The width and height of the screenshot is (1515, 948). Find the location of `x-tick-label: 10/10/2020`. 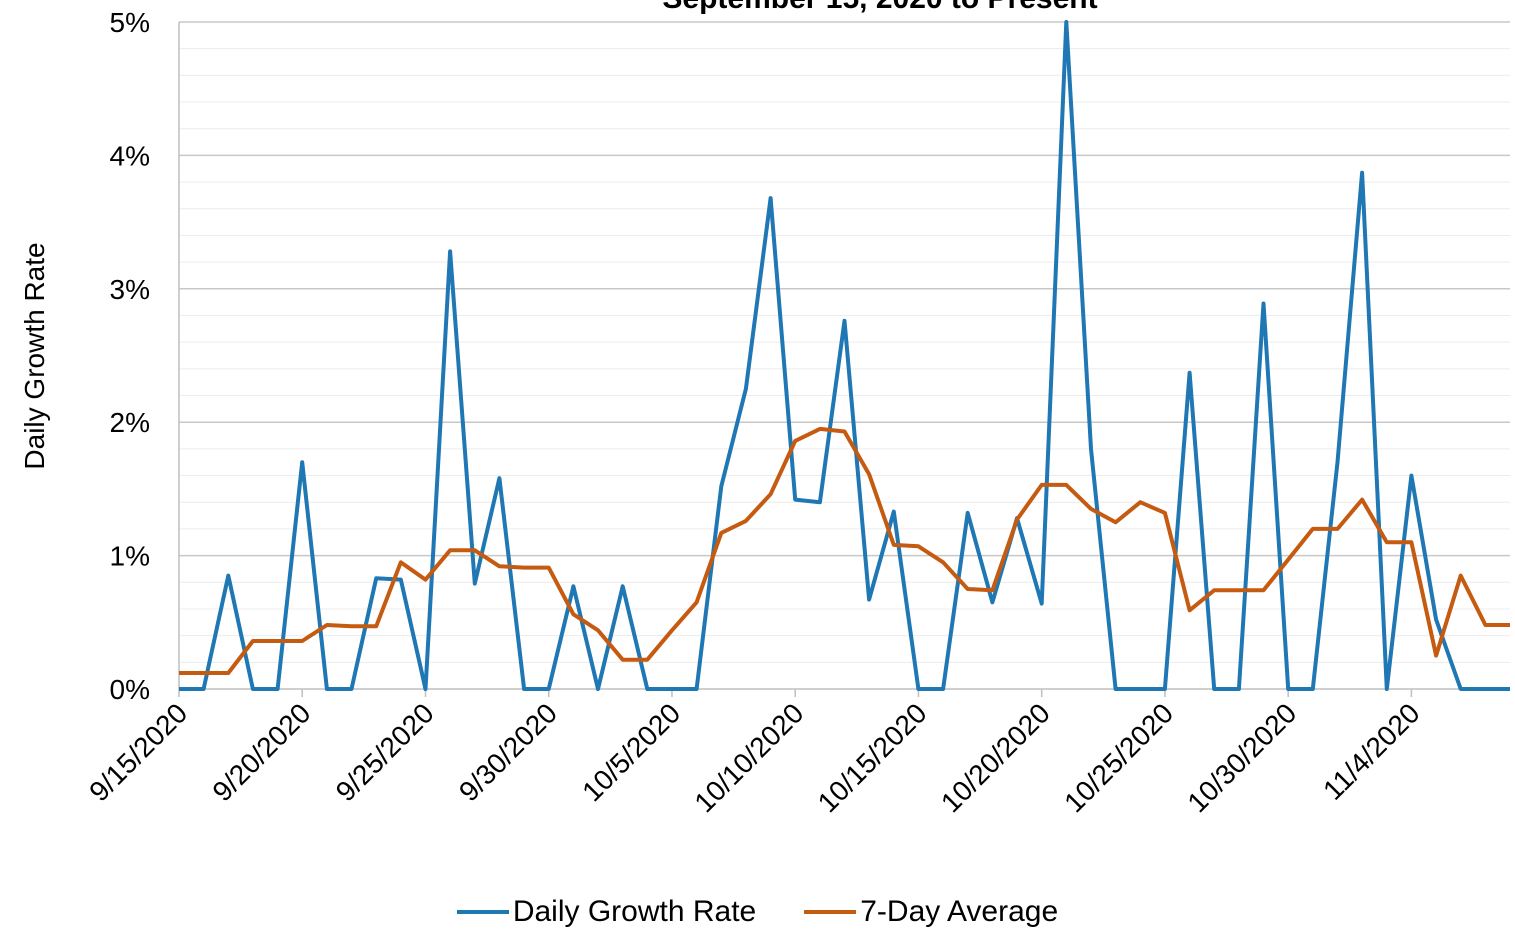

x-tick-label: 10/10/2020 is located at coordinates (748, 757).